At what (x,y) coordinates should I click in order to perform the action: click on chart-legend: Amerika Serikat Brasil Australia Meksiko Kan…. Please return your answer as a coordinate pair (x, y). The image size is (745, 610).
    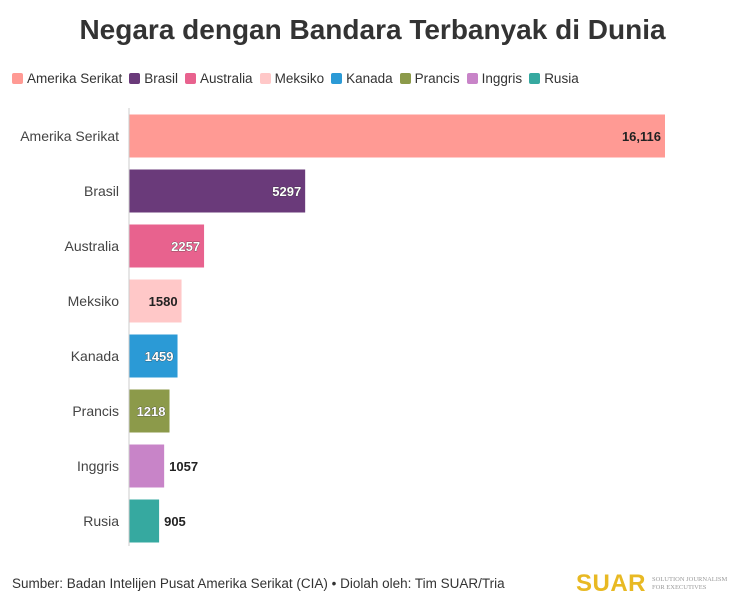
    Looking at the image, I should click on (299, 78).